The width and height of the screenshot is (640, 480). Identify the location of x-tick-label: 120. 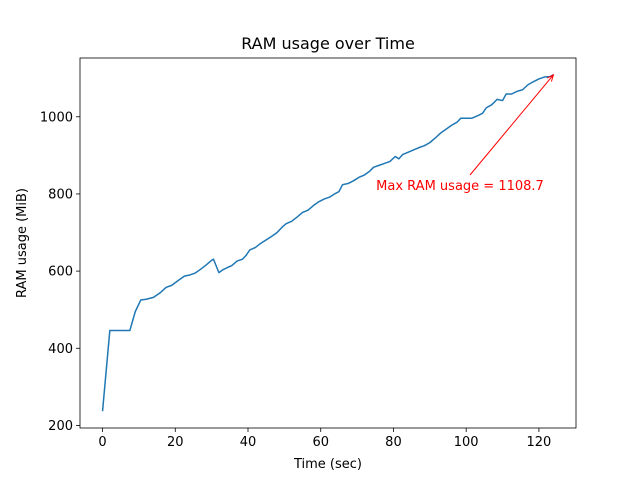
(538, 442).